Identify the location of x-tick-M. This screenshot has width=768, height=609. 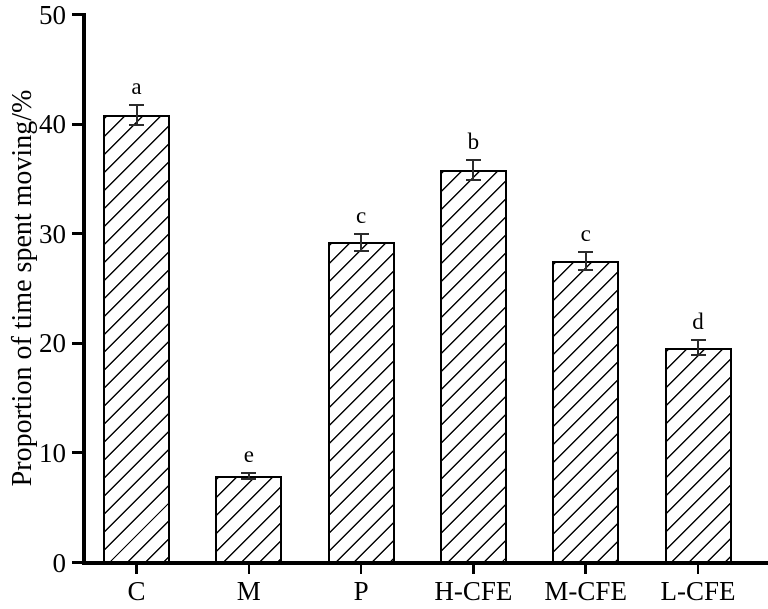
(249, 569).